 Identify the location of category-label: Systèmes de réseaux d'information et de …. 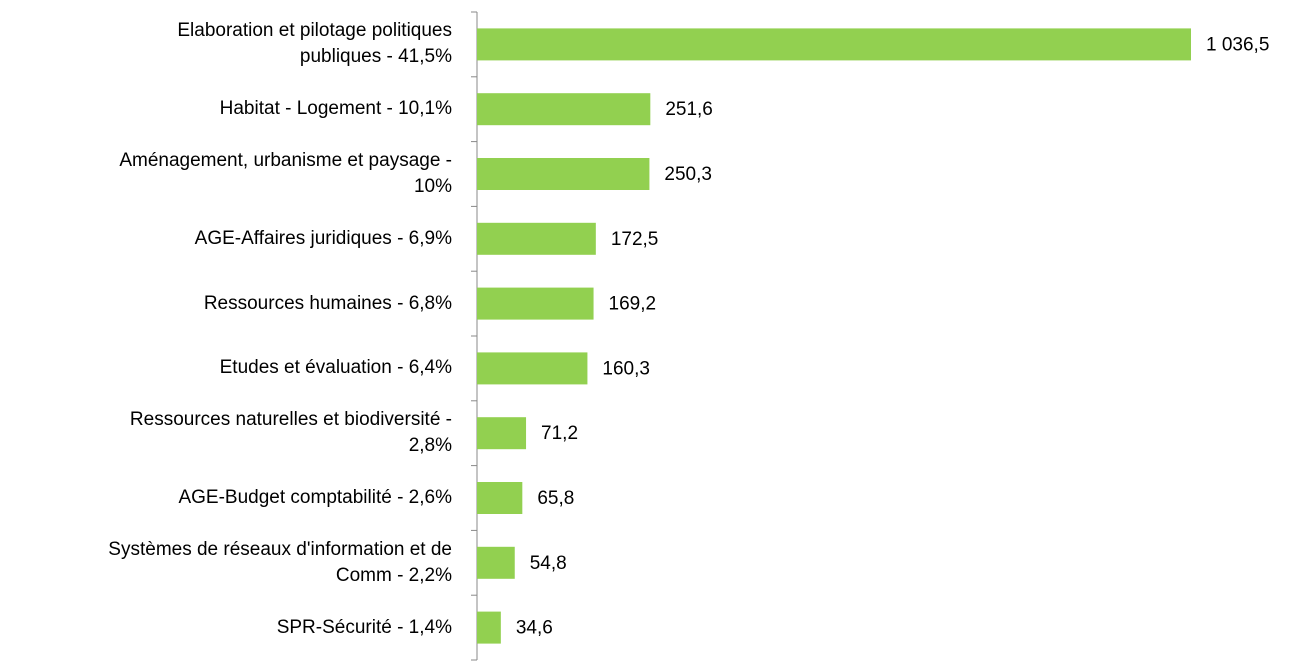
(280, 562).